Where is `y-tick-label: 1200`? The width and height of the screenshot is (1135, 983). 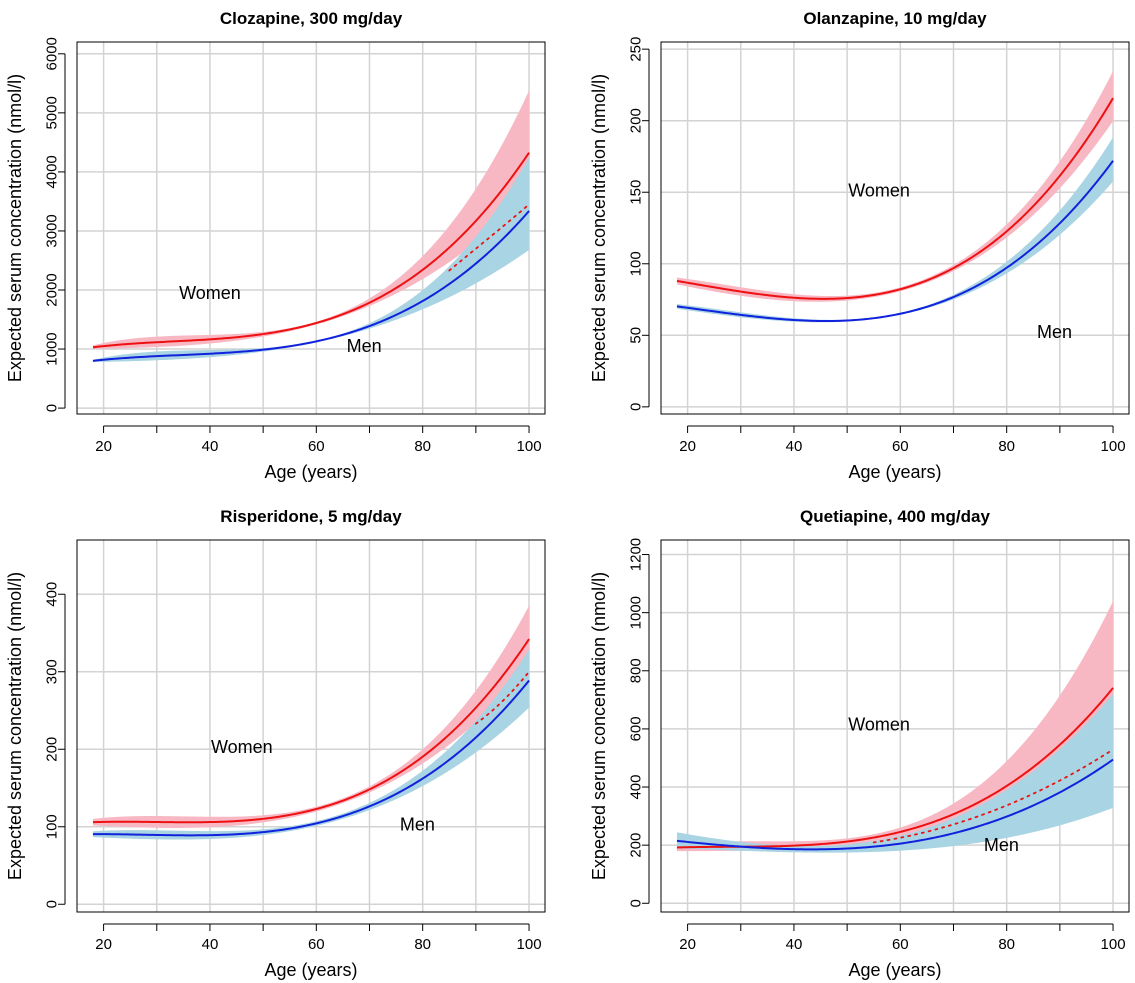 y-tick-label: 1200 is located at coordinates (636, 554).